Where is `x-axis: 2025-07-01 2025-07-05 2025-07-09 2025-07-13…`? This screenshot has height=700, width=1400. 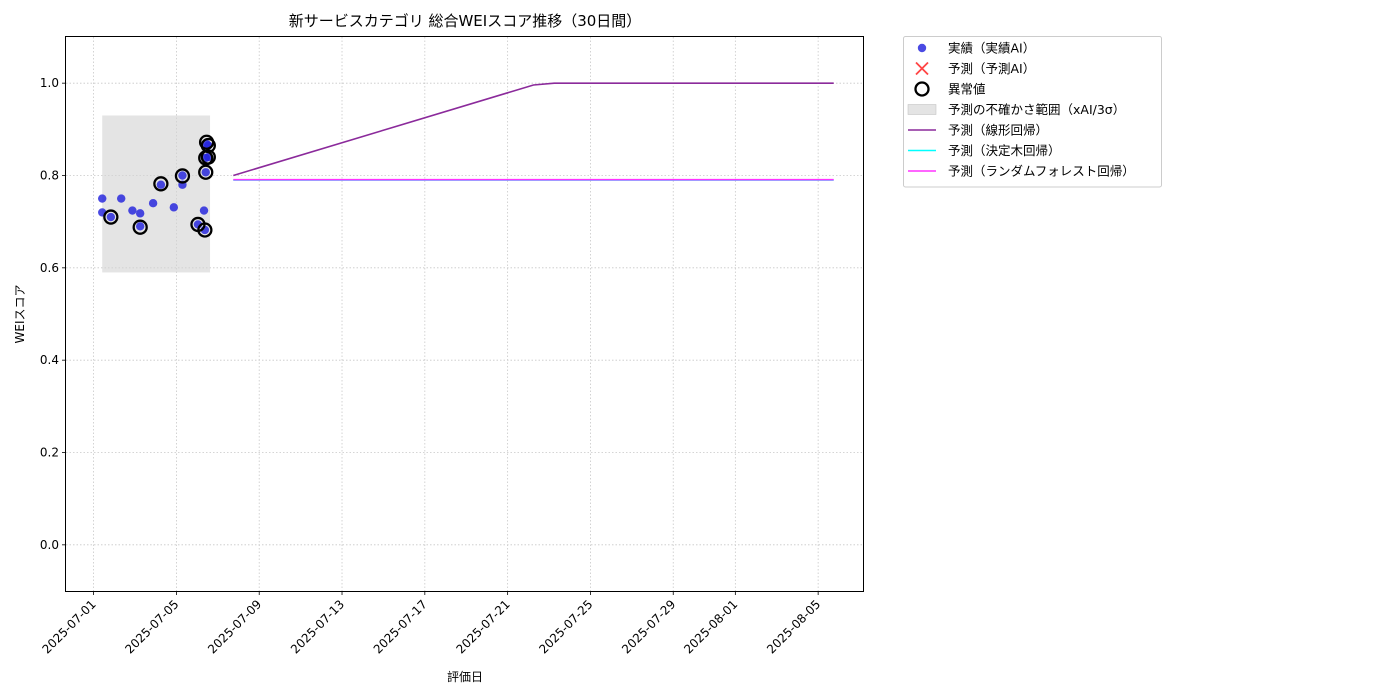
x-axis: 2025-07-01 2025-07-05 2025-07-09 2025-07-13… is located at coordinates (432, 623).